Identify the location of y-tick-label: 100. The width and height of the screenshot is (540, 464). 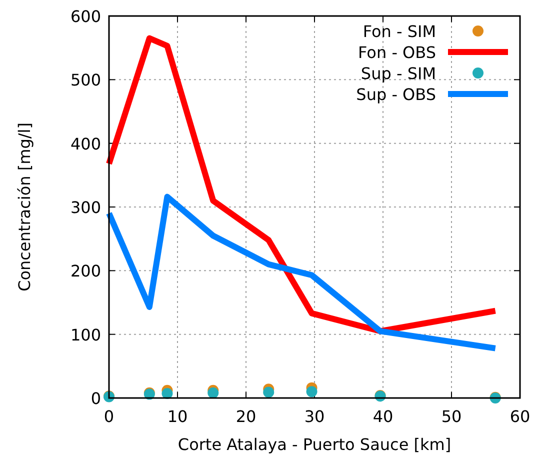
(85, 334).